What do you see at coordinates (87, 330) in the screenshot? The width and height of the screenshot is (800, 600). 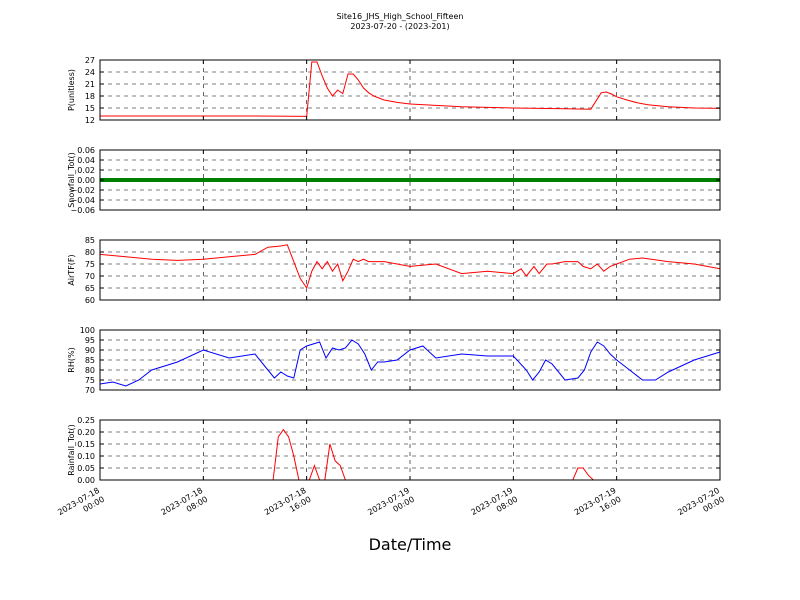 I see `y-tick-label: 100` at bounding box center [87, 330].